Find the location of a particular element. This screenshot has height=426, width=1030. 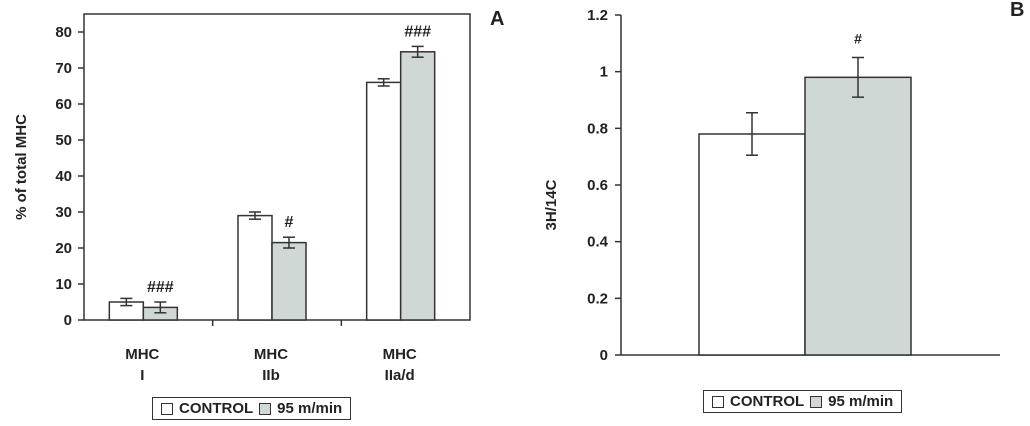

y-tick-label: 40 is located at coordinates (63, 176).